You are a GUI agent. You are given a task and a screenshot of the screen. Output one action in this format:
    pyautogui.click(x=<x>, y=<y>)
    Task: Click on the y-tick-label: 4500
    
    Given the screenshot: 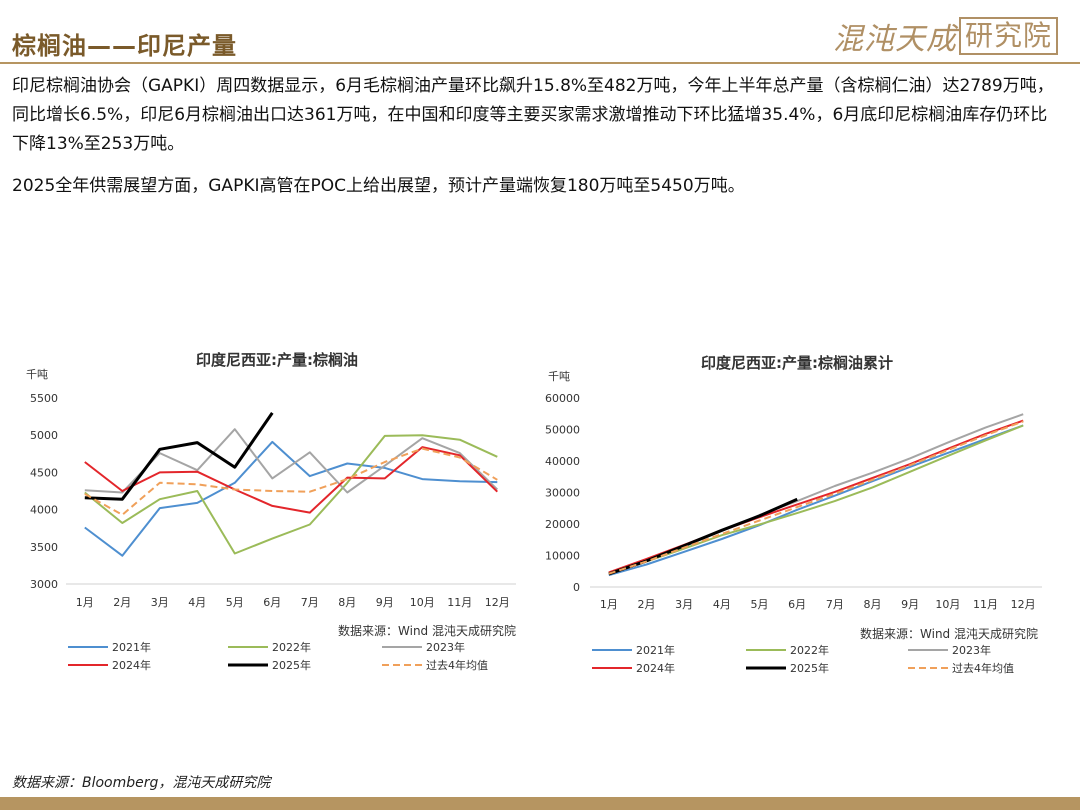 What is the action you would take?
    pyautogui.click(x=44, y=472)
    